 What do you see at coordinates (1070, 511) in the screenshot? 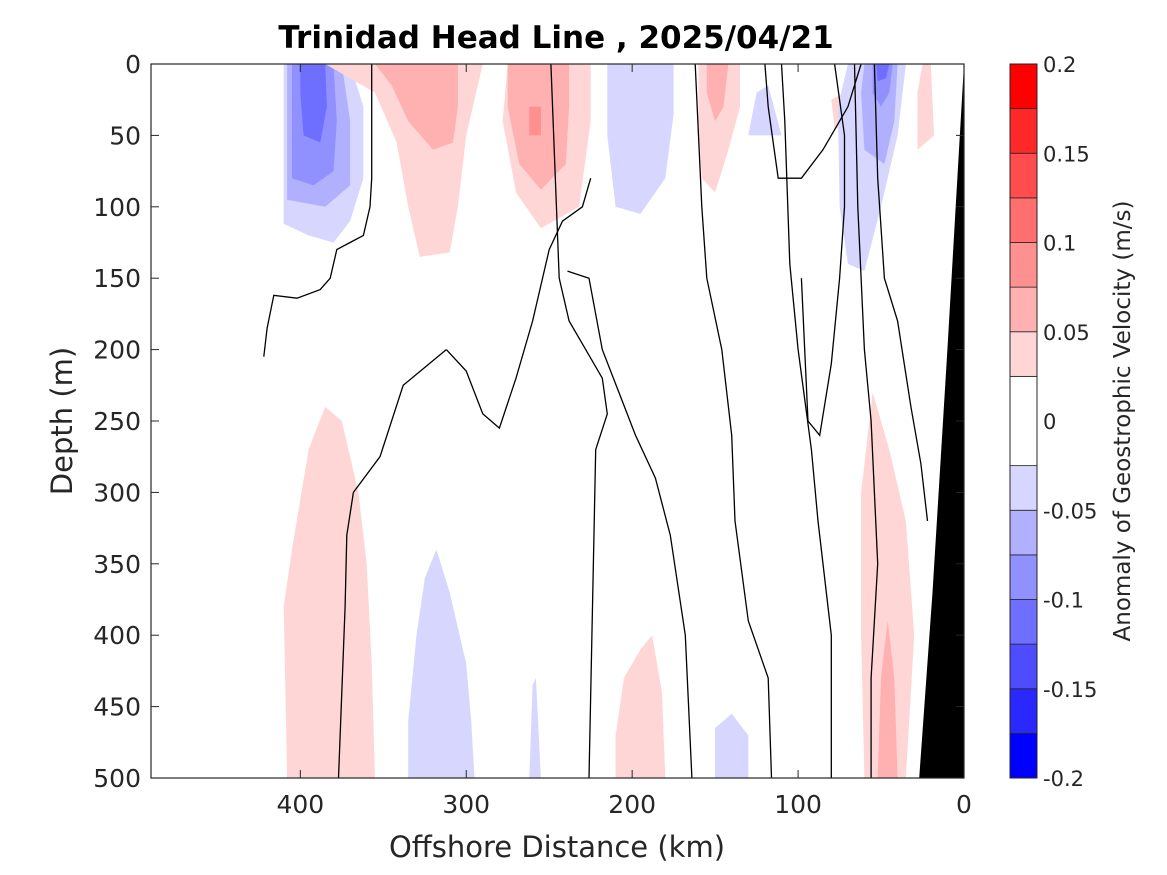
I see `colorbar-tick--0.05: -0.05` at bounding box center [1070, 511].